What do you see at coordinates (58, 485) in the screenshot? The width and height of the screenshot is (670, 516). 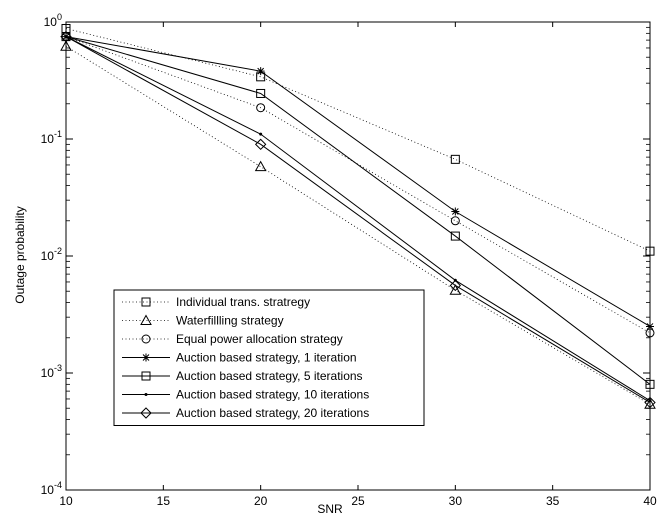 I see `y-tick-exponent: -4` at bounding box center [58, 485].